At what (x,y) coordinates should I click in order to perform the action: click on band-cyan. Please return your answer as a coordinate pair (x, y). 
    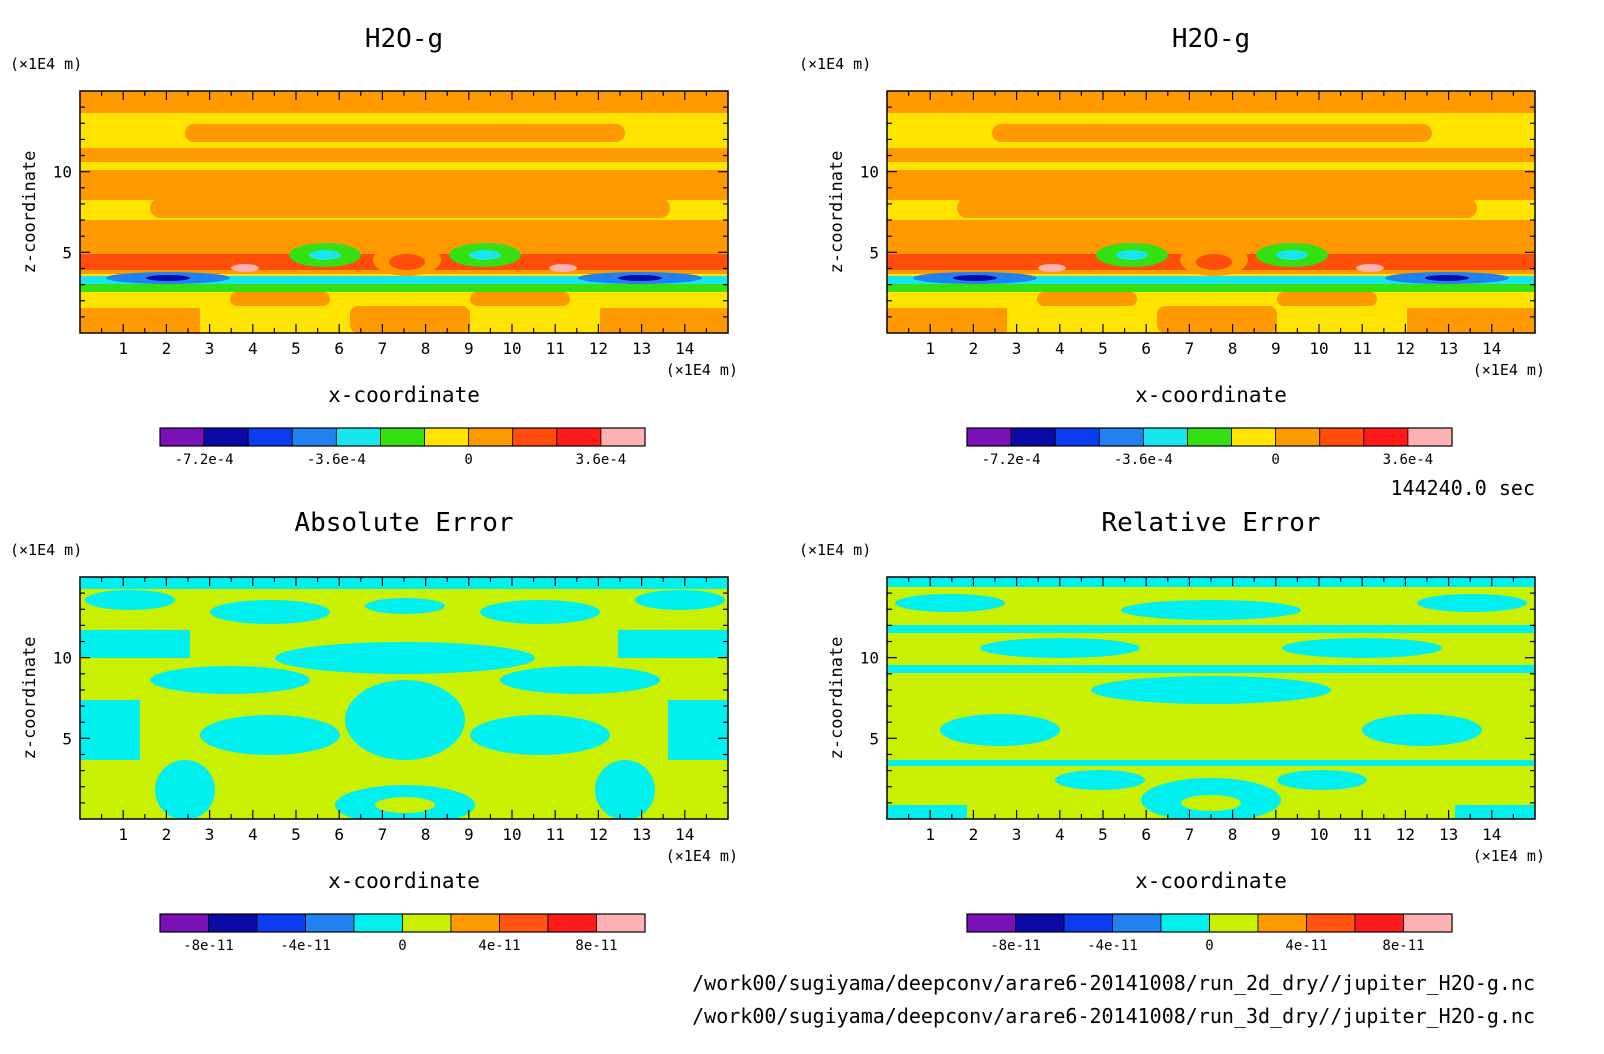
    Looking at the image, I should click on (404, 280).